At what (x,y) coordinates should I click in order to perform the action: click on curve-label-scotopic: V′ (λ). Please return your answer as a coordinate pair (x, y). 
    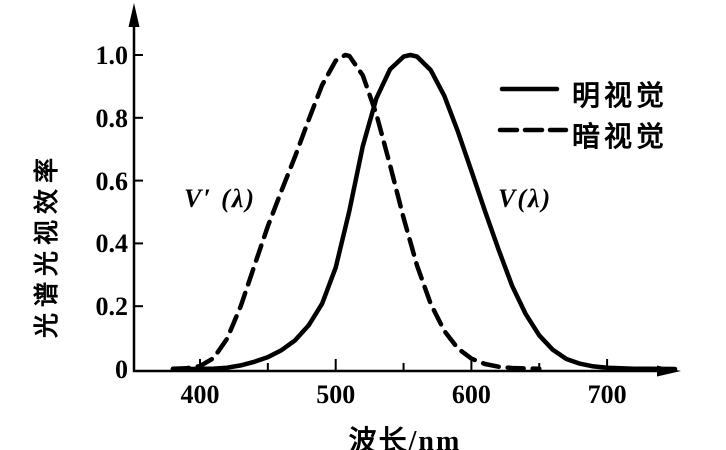
    Looking at the image, I should click on (220, 198).